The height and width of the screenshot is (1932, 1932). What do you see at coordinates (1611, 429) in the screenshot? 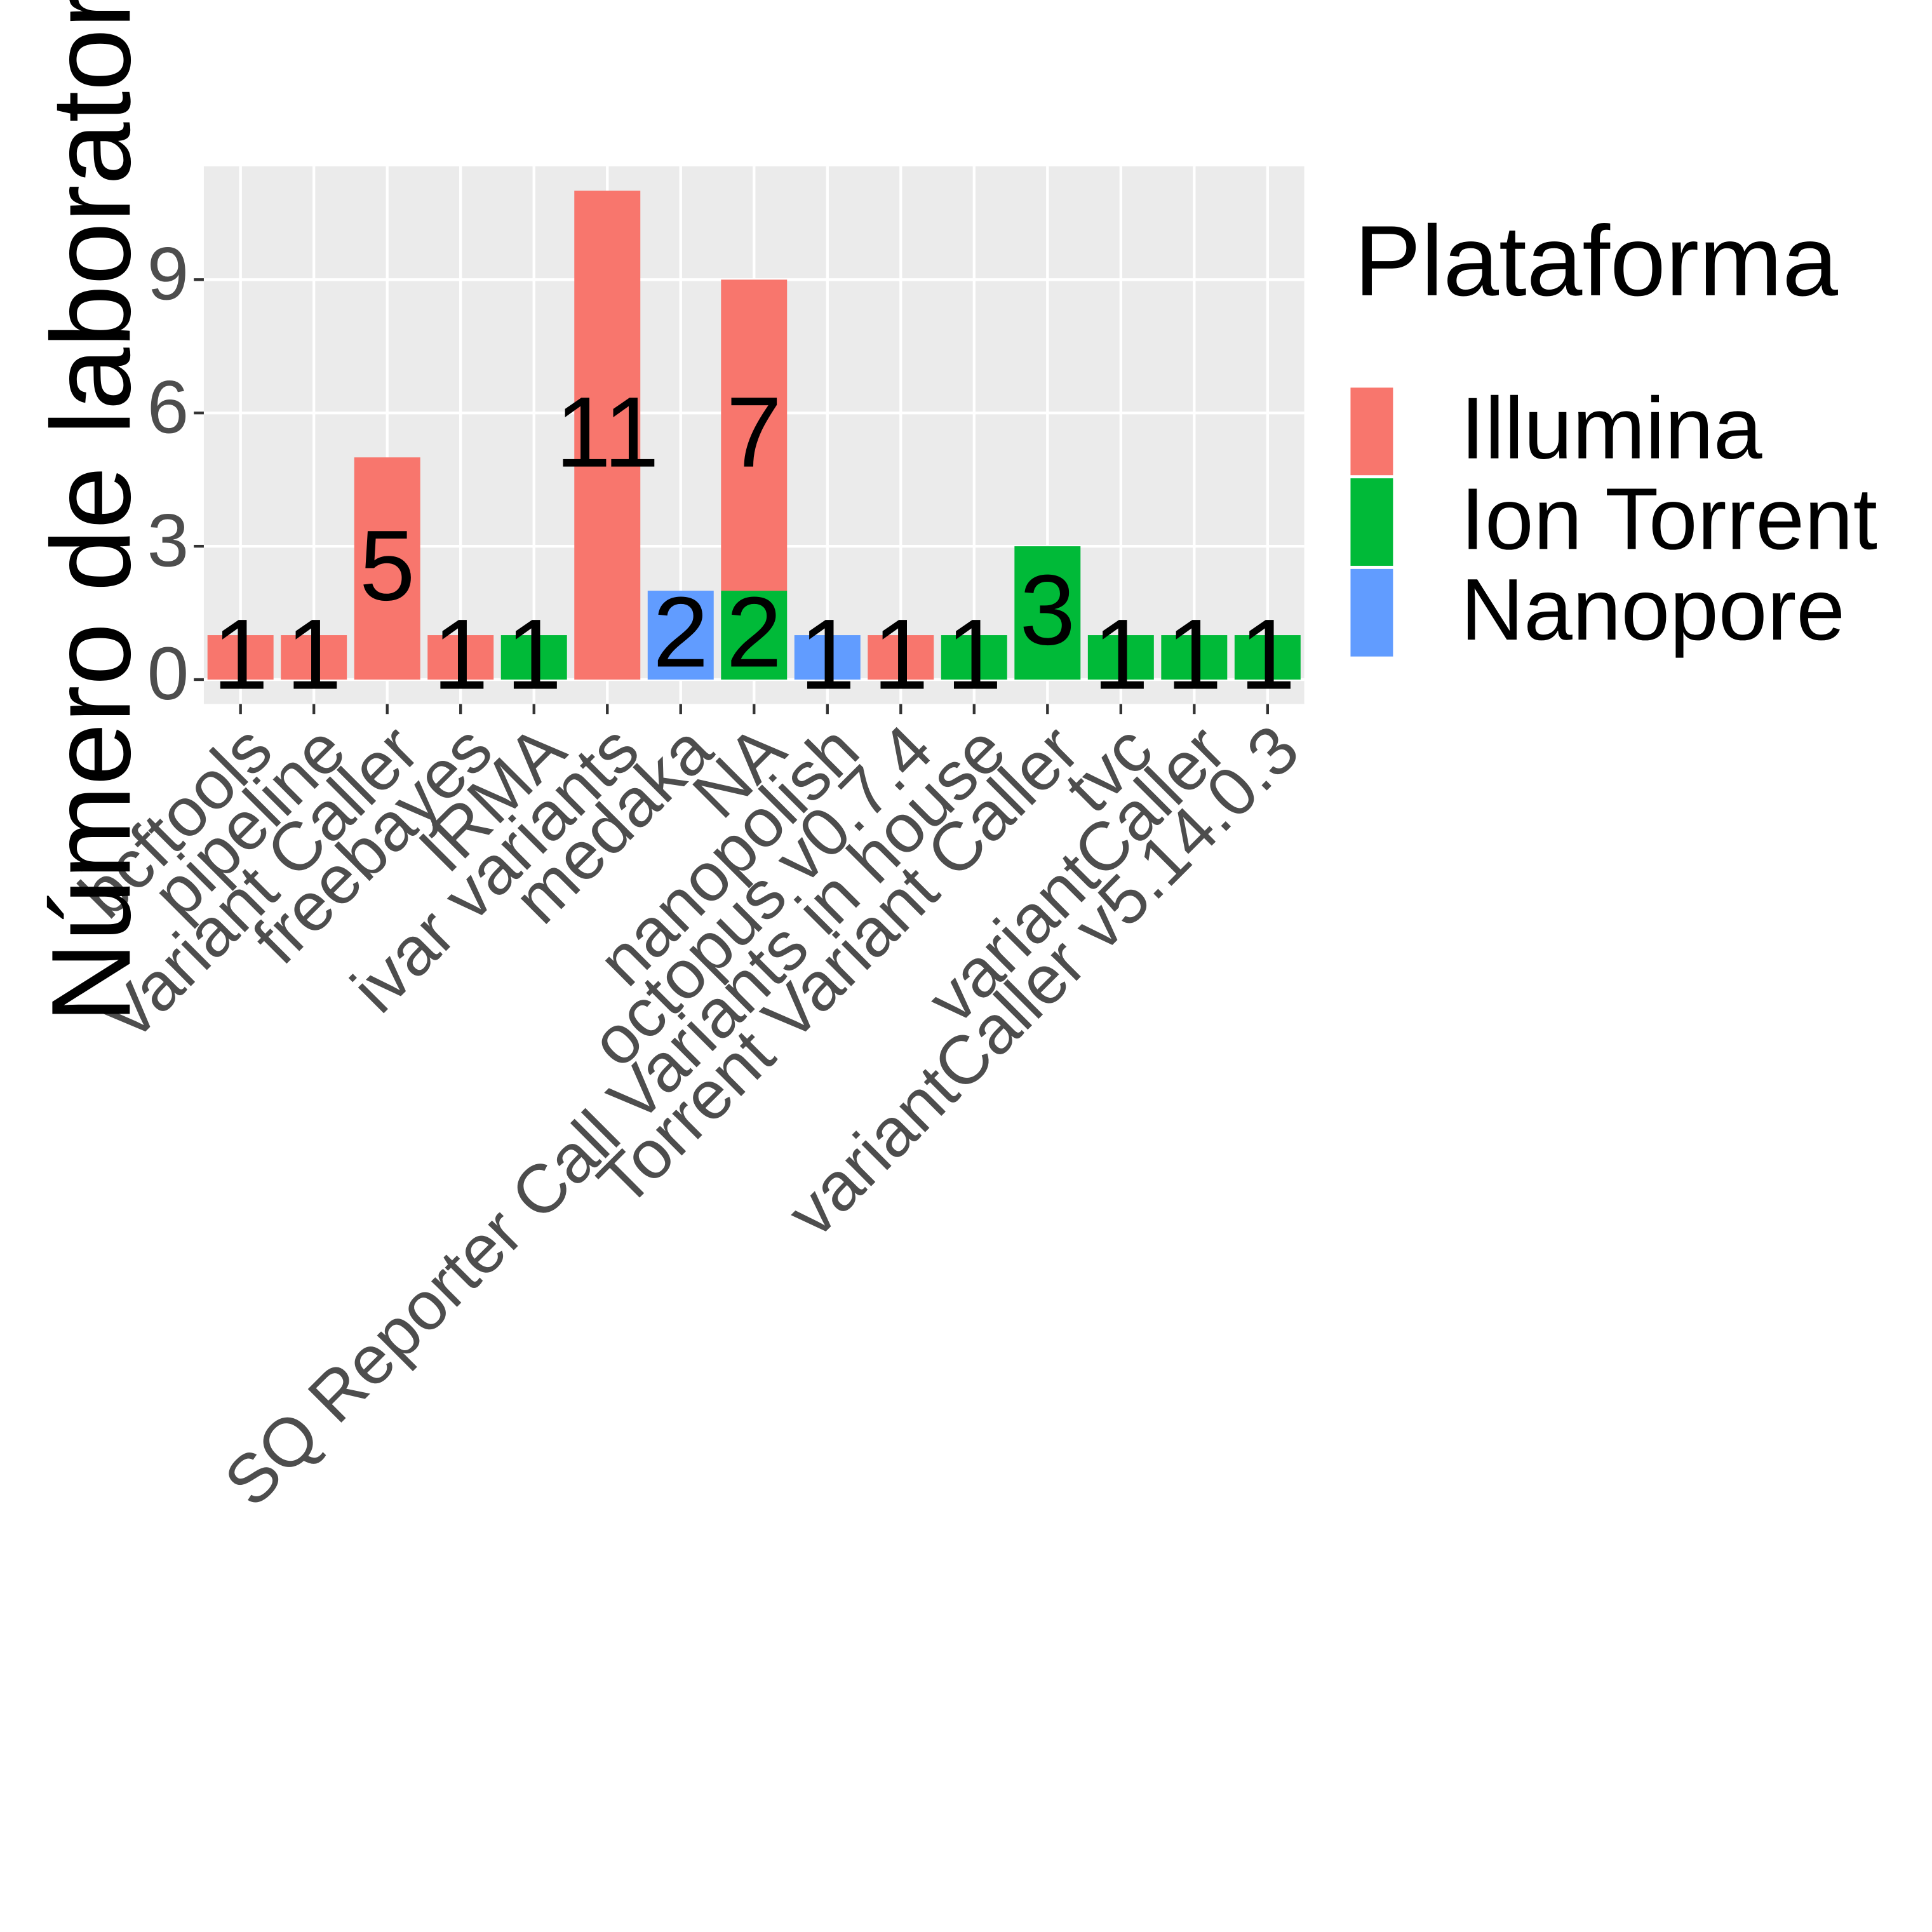
I see `legend-label: Illumina` at bounding box center [1611, 429].